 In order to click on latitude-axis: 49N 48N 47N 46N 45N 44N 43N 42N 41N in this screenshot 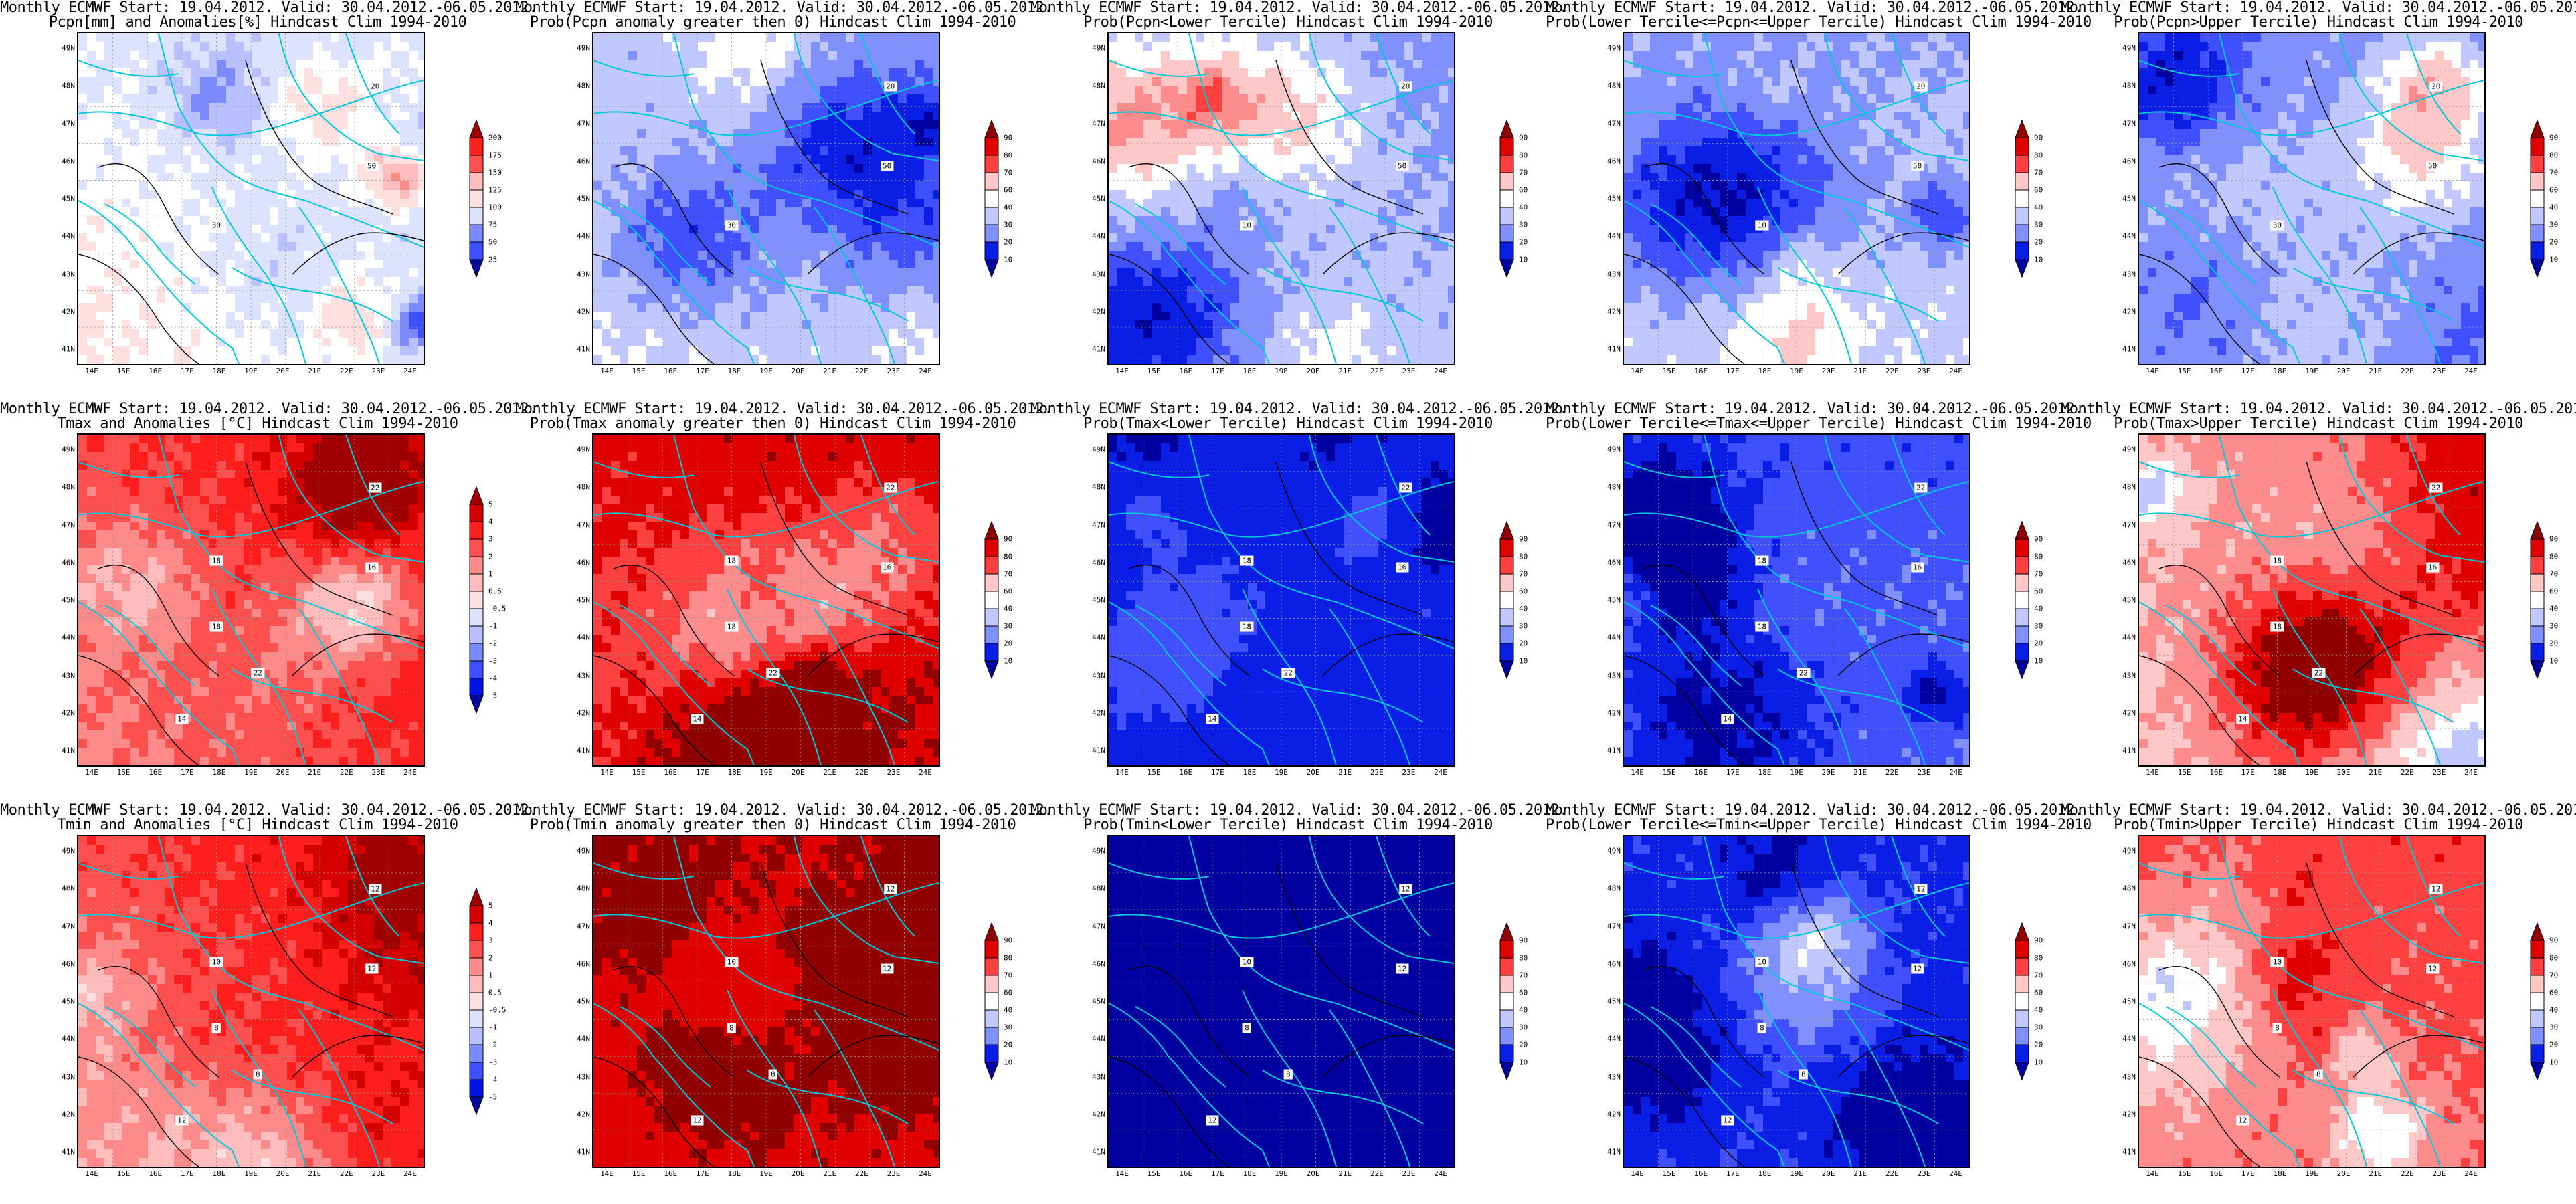, I will do `click(2122, 1001)`.